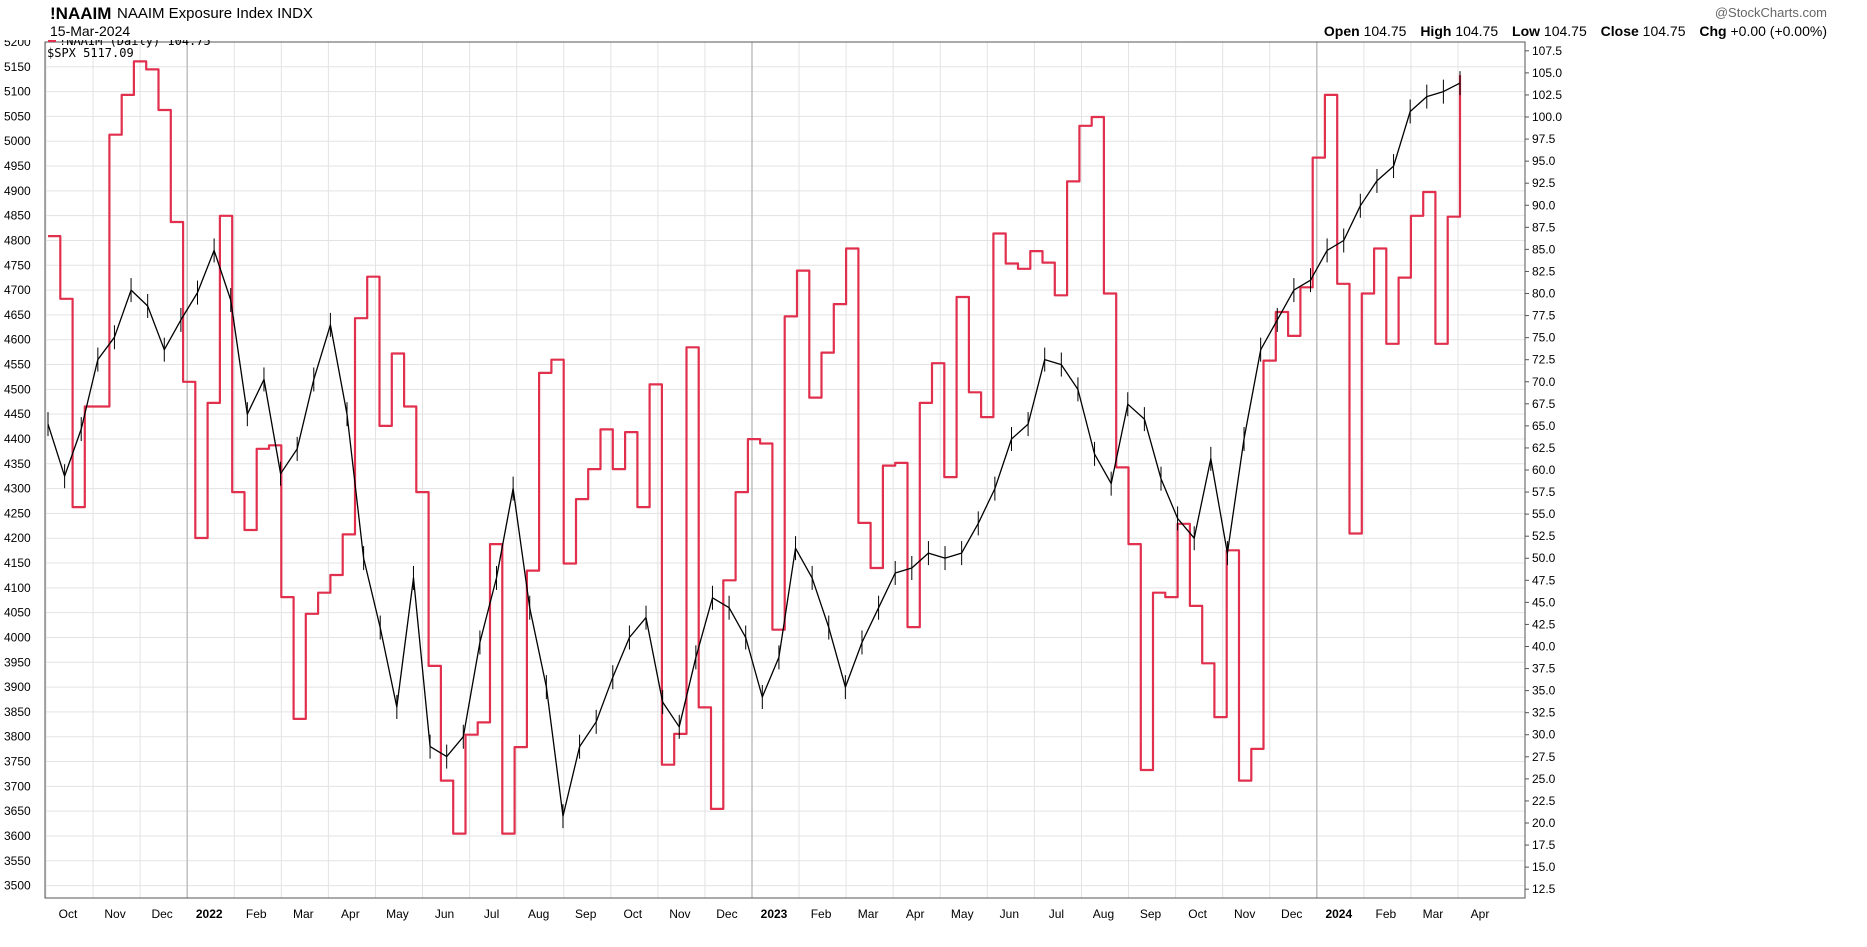 This screenshot has height=947, width=1867. Describe the element at coordinates (17, 389) in the screenshot. I see `left-tick-label: 4500` at that location.